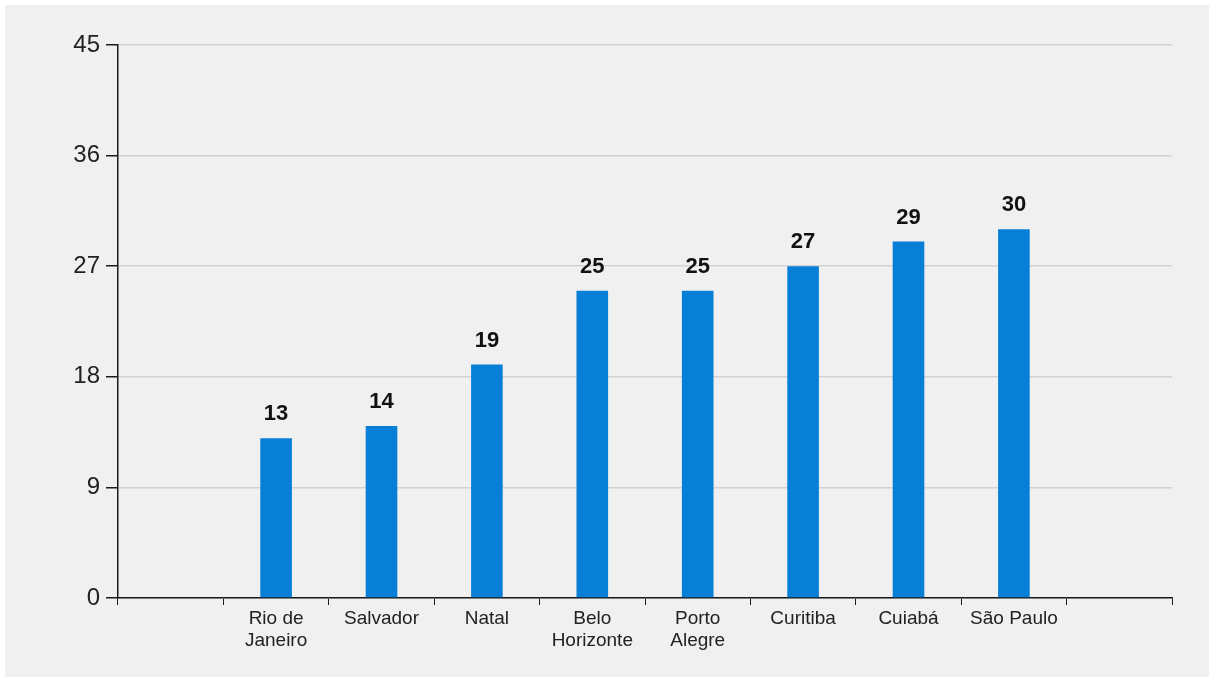  What do you see at coordinates (1014, 618) in the screenshot?
I see `x-tick-label: São Paulo` at bounding box center [1014, 618].